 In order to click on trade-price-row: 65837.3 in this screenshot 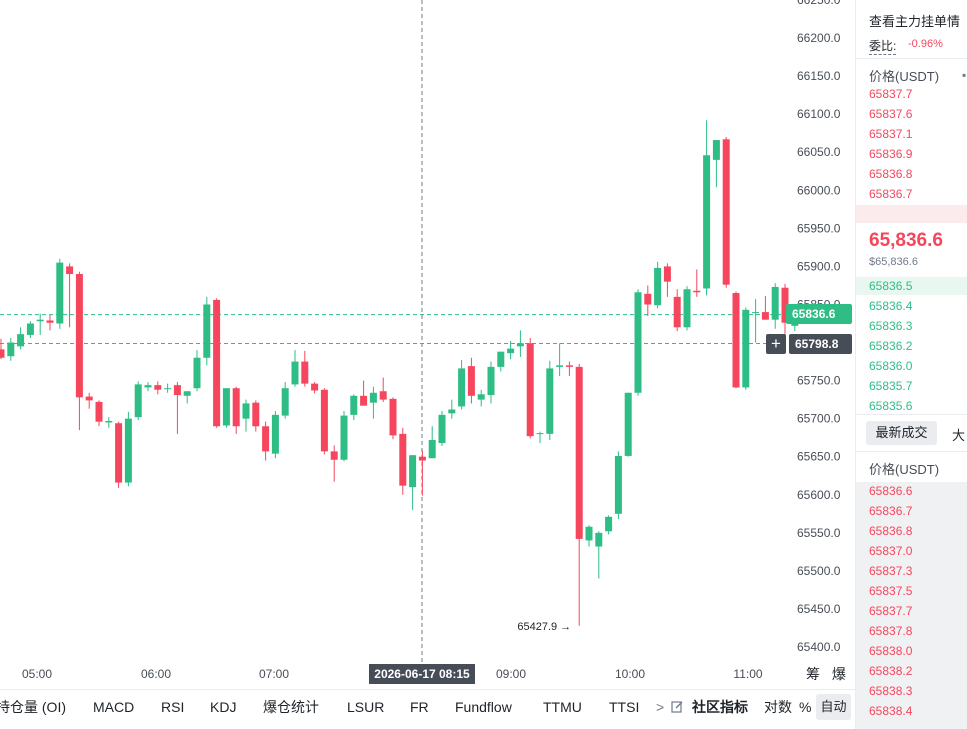, I will do `click(891, 571)`.